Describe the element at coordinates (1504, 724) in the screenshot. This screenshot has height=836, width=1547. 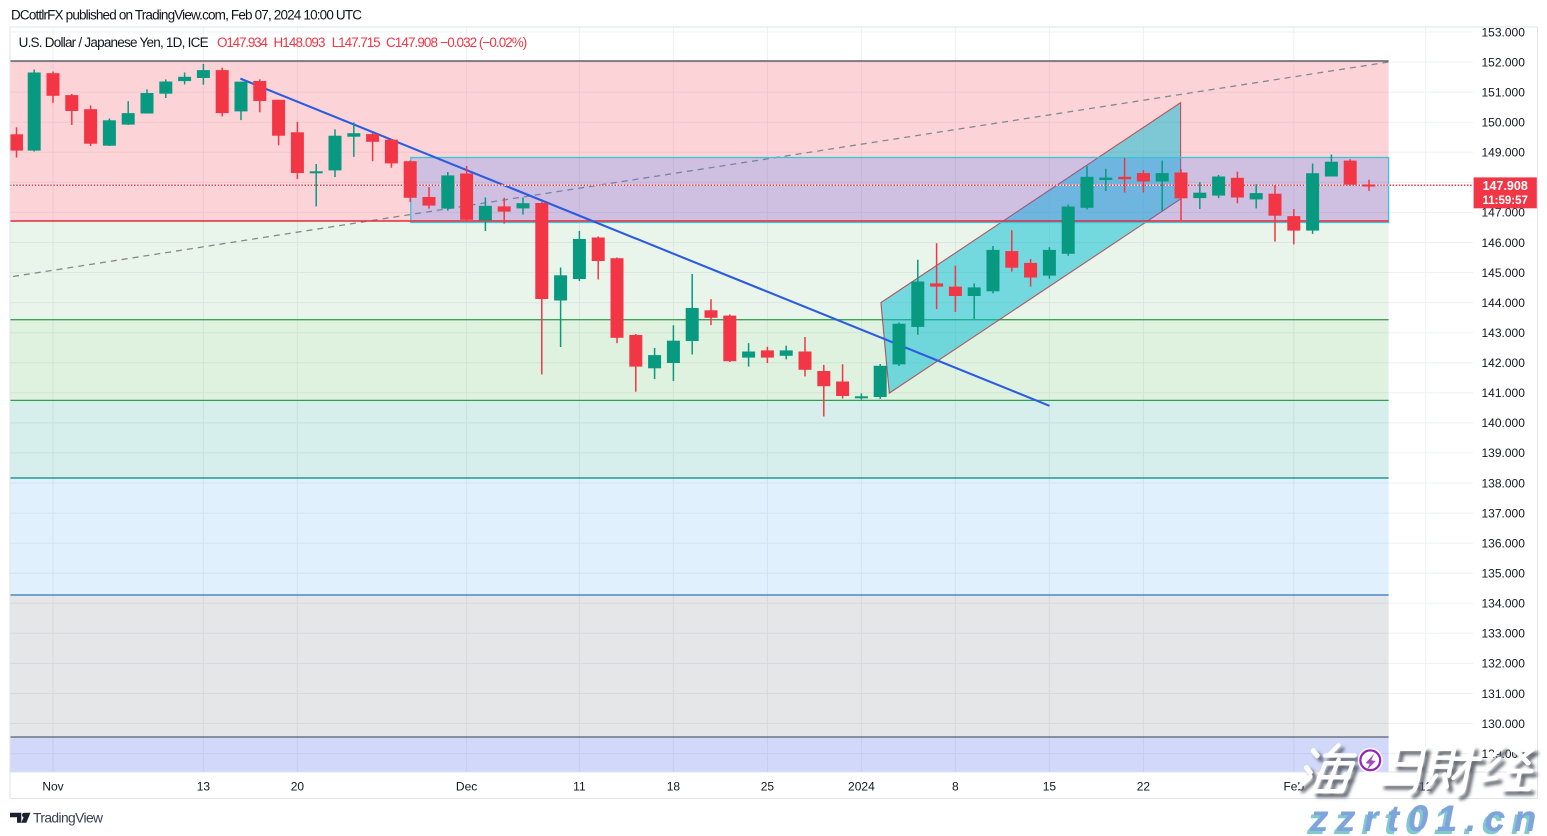
I see `svg-text: 130.000` at that location.